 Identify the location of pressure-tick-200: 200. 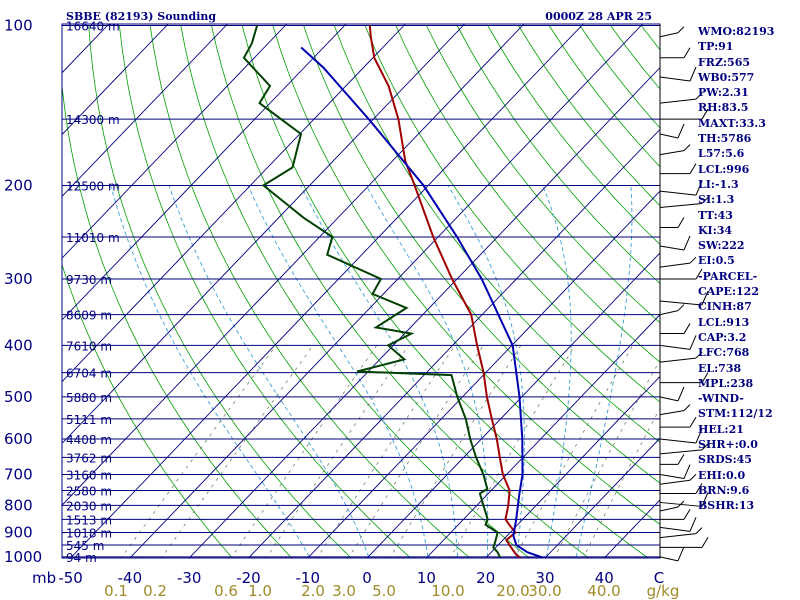
(18, 185).